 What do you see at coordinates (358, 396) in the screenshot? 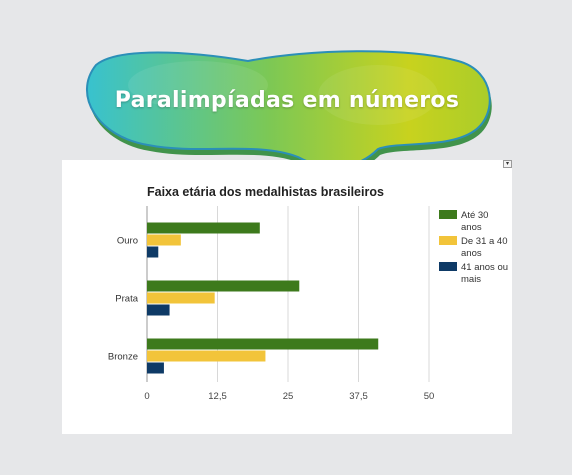
I see `x-tick-label: 37,5` at bounding box center [358, 396].